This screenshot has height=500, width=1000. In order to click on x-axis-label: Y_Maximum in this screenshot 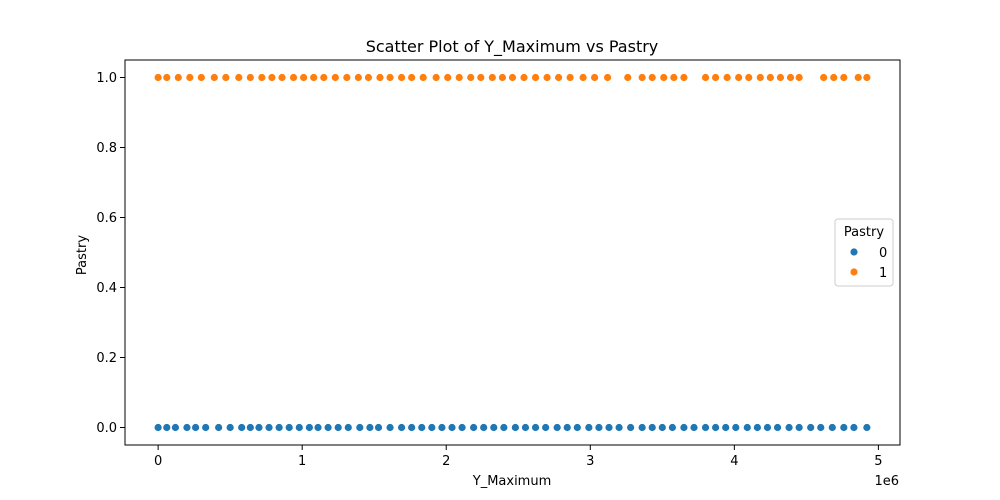, I will do `click(512, 481)`.